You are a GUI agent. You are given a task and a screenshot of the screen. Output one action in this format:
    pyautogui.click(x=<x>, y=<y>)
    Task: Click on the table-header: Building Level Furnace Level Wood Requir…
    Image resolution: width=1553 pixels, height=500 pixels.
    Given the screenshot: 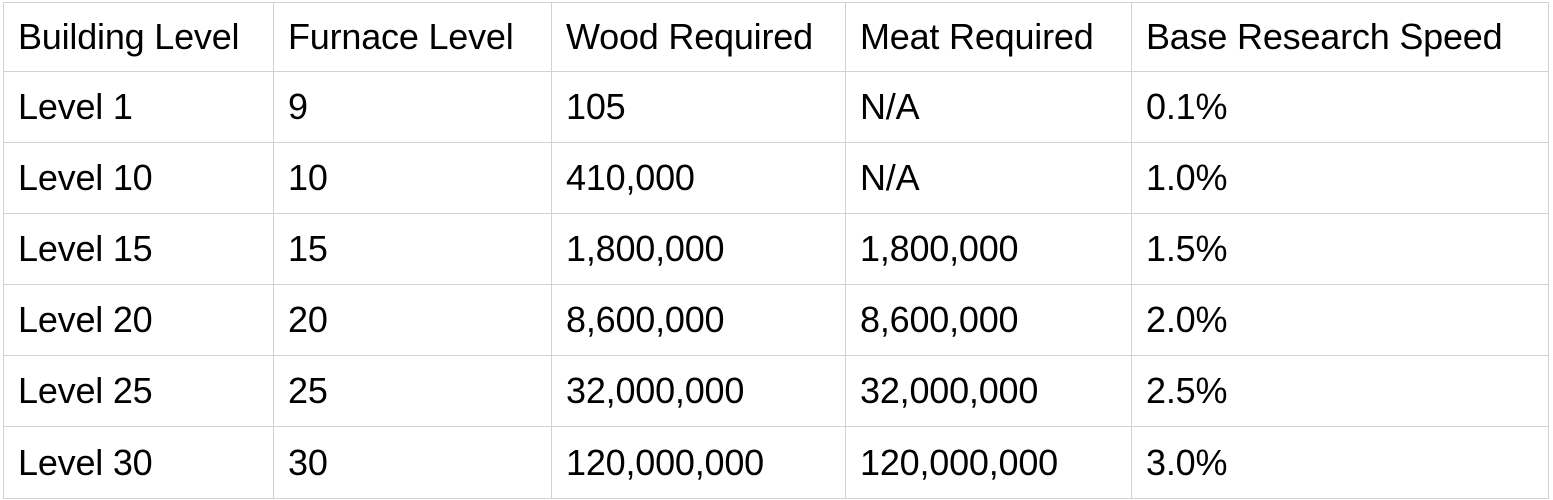 What is the action you would take?
    pyautogui.click(x=776, y=37)
    